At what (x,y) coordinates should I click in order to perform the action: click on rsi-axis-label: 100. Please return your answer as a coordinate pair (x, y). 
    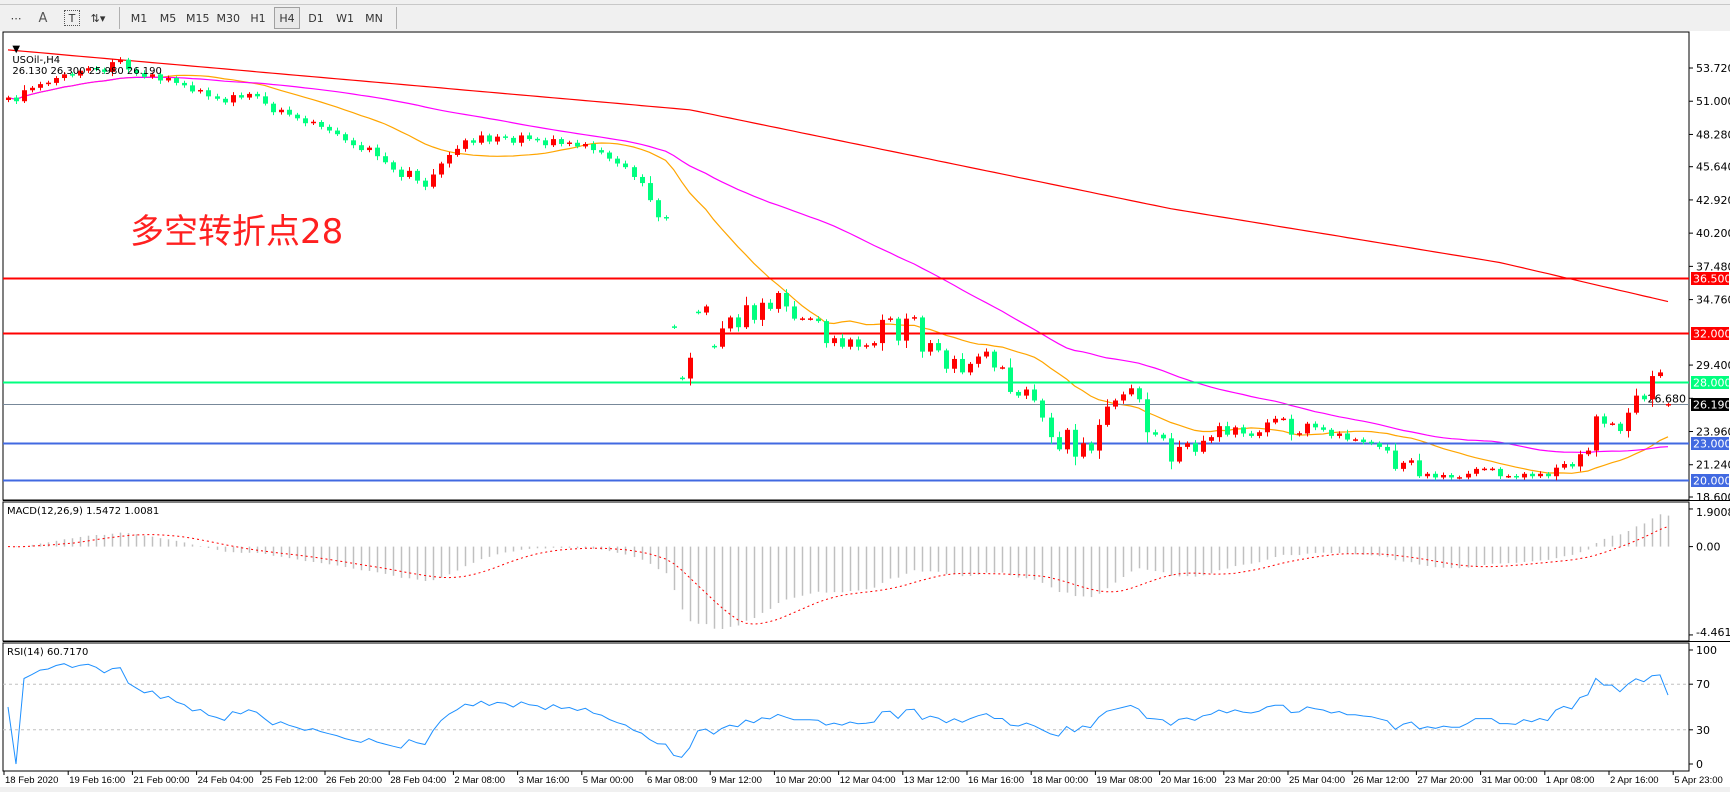
    Looking at the image, I should click on (1706, 650).